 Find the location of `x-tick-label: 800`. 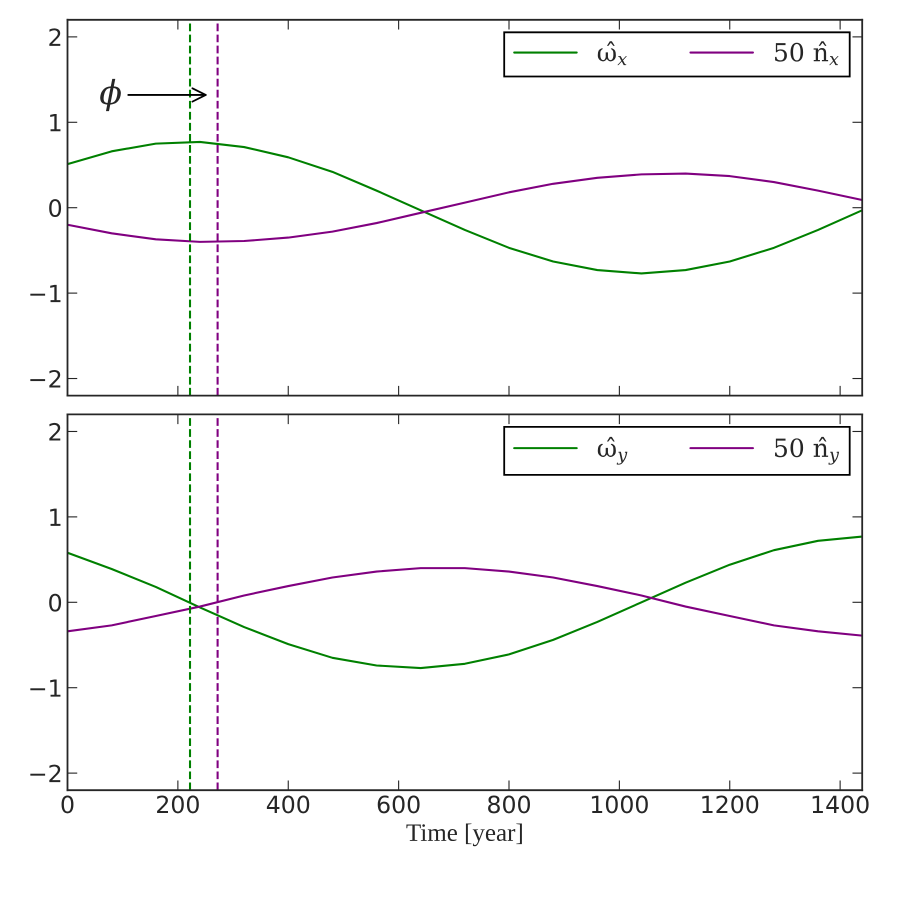

x-tick-label: 800 is located at coordinates (509, 804).